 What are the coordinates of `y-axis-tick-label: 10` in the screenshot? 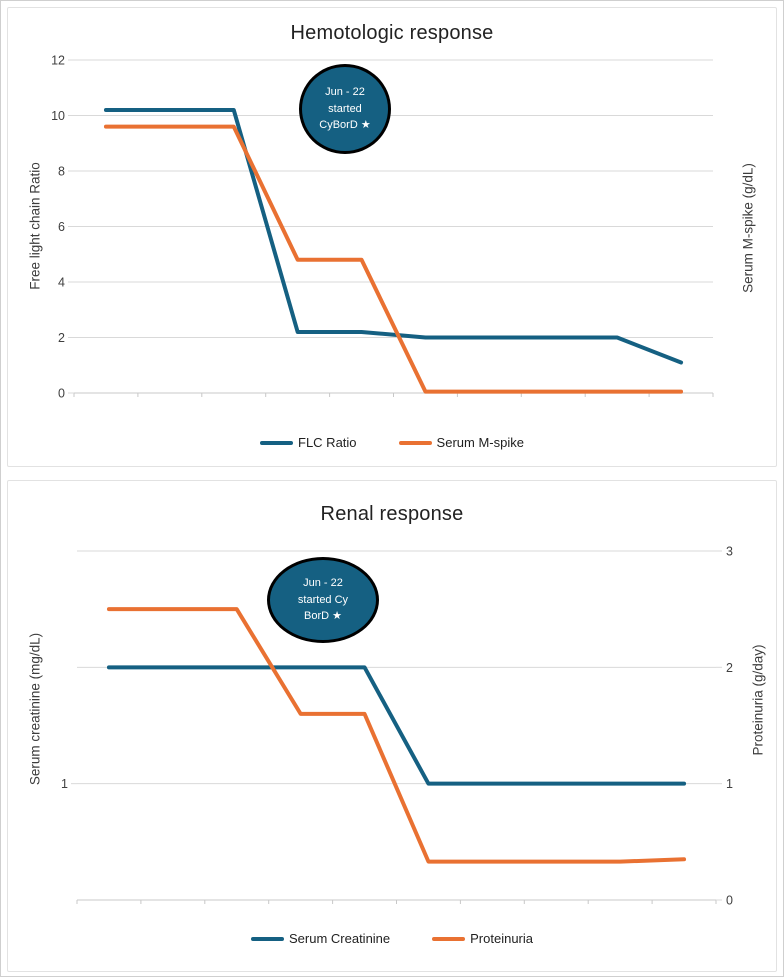 It's located at (58, 116).